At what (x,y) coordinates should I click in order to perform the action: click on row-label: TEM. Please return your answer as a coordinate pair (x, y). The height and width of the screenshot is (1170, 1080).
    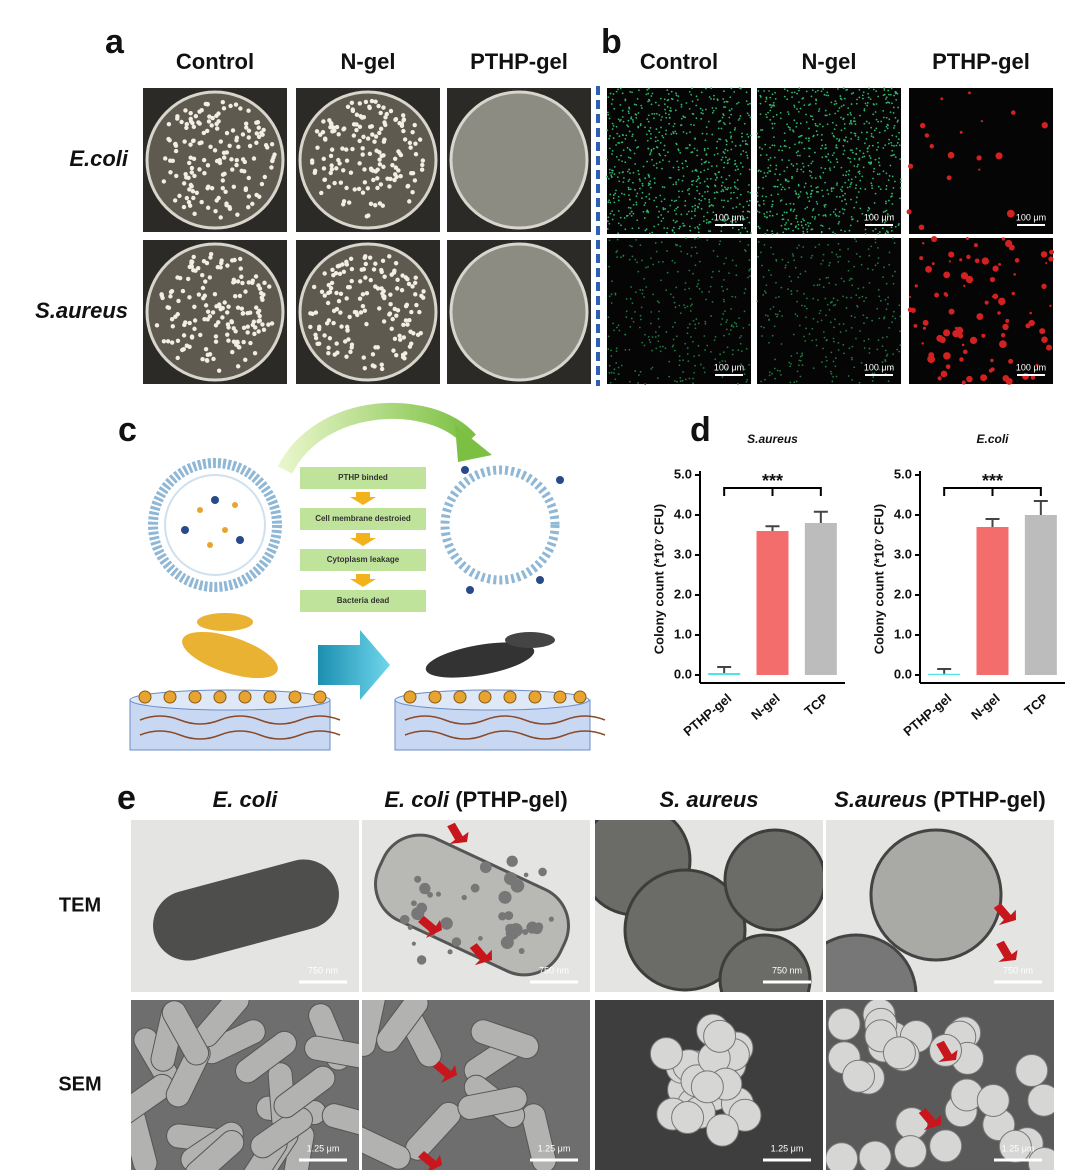
    Looking at the image, I should click on (80, 905).